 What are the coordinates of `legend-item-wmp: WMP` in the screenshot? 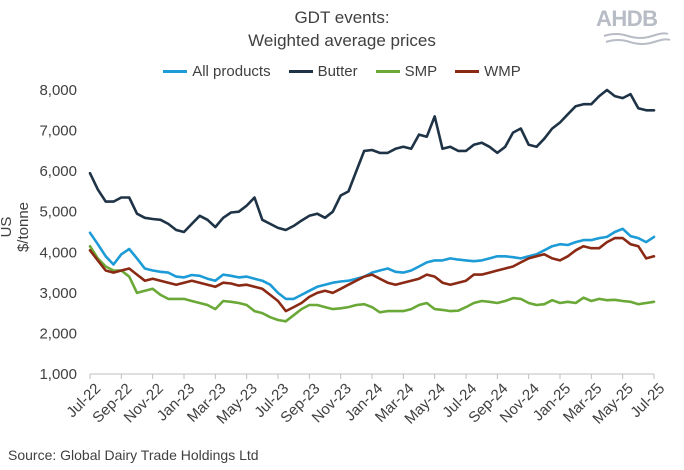 It's located at (488, 71).